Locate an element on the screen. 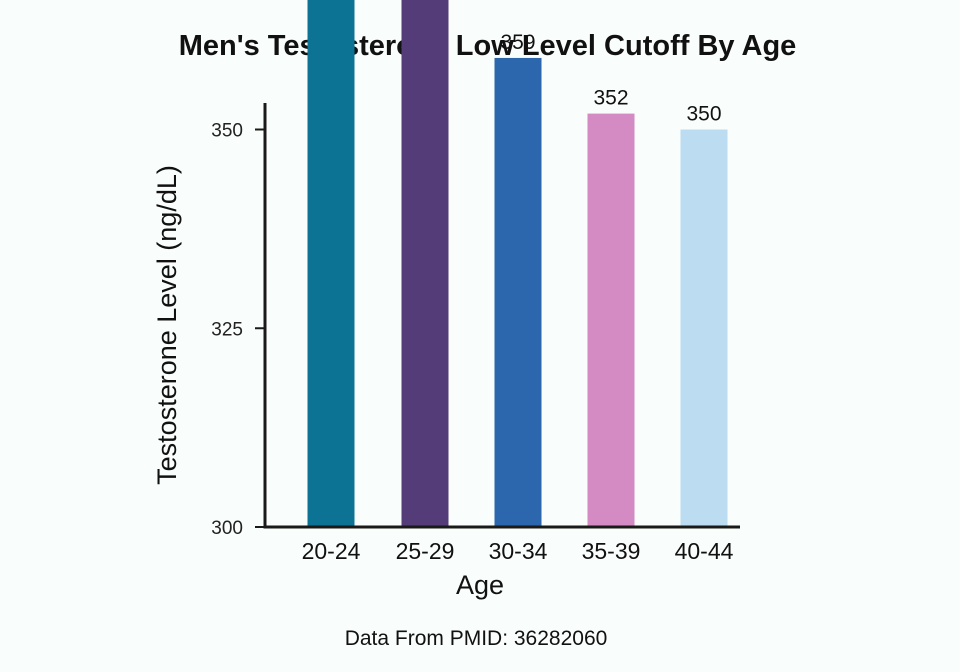 This screenshot has height=672, width=960. data-label: 352 is located at coordinates (610, 98).